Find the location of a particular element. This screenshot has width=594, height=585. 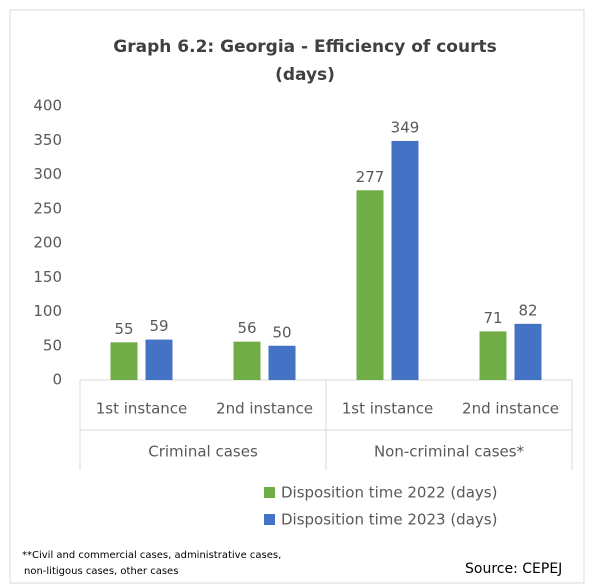

chart-subtitle: (days) is located at coordinates (305, 75).